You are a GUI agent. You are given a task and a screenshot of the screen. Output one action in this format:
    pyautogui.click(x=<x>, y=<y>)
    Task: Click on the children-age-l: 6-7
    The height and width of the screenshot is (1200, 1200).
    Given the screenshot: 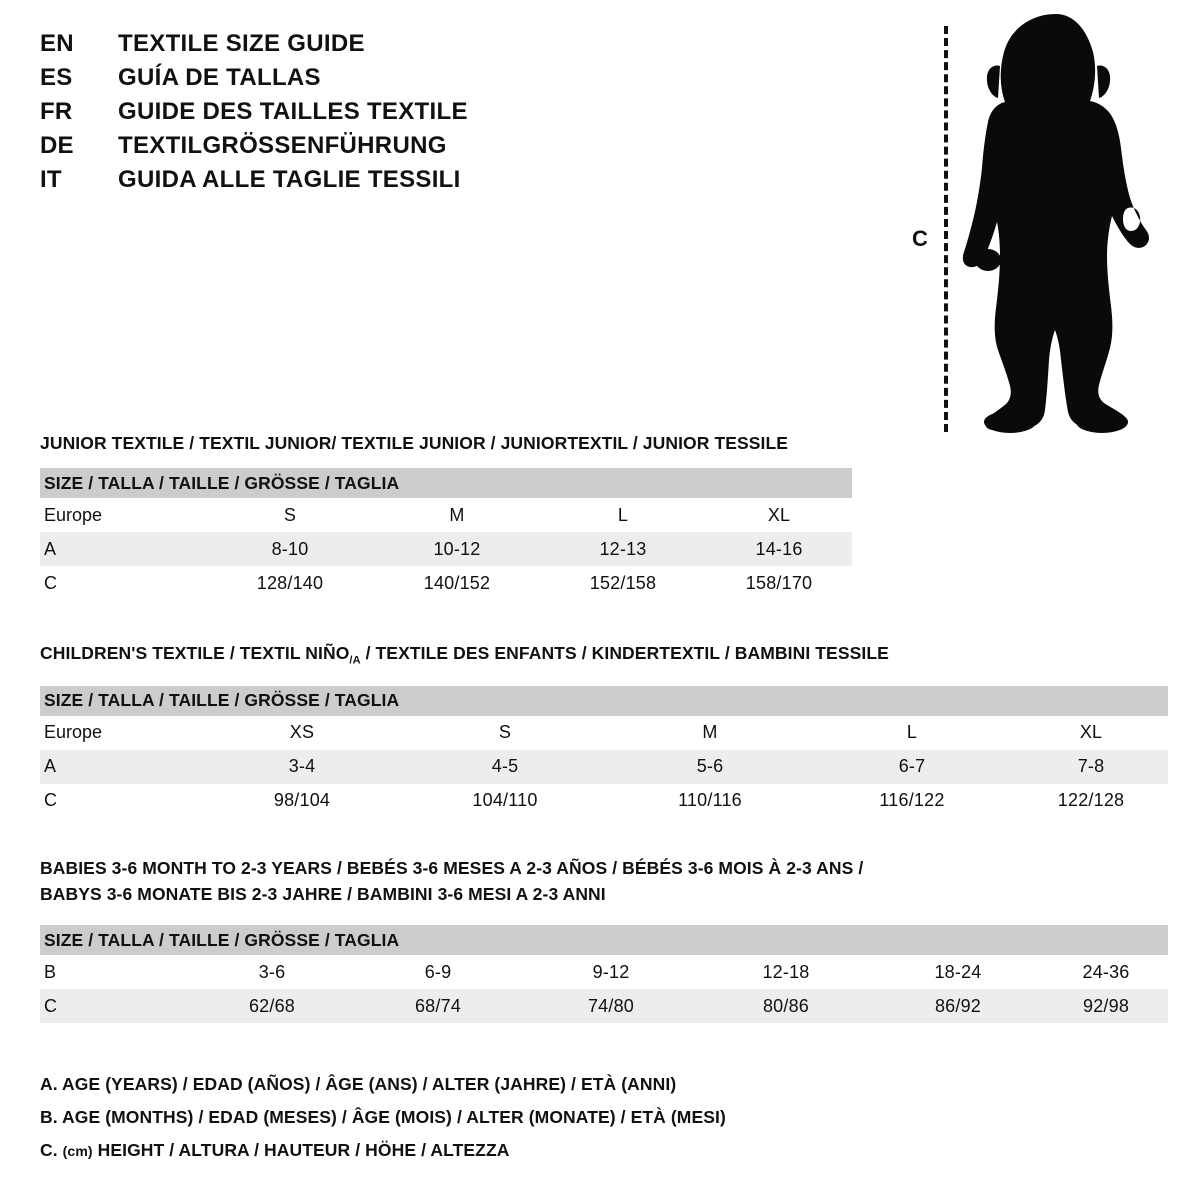 What is the action you would take?
    pyautogui.click(x=912, y=766)
    